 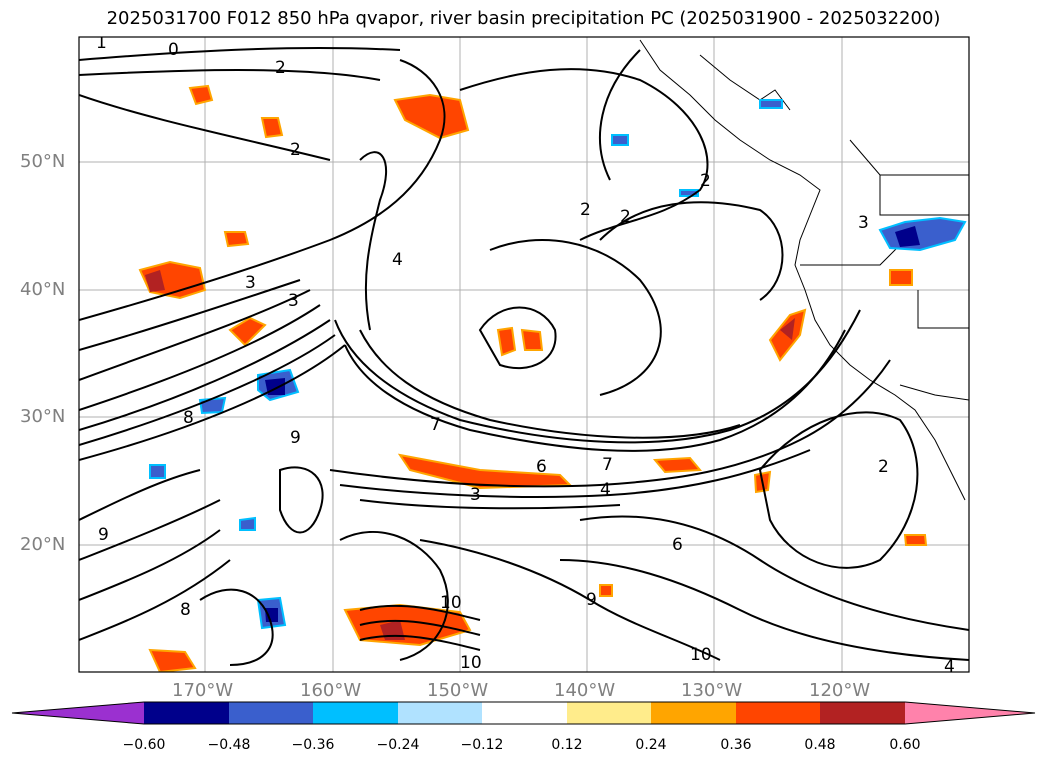 What do you see at coordinates (203, 690) in the screenshot?
I see `lon-label: 170°W` at bounding box center [203, 690].